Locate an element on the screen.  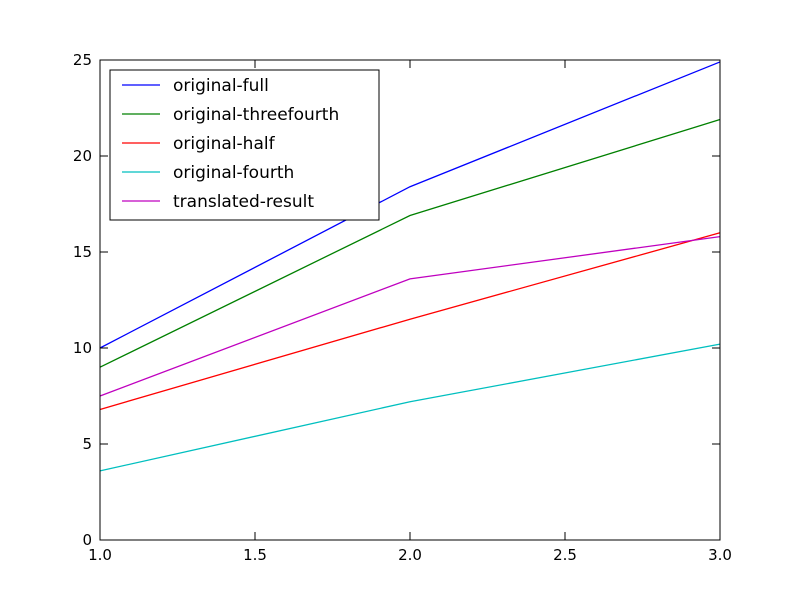
y-tick-label: 15 is located at coordinates (82, 252).